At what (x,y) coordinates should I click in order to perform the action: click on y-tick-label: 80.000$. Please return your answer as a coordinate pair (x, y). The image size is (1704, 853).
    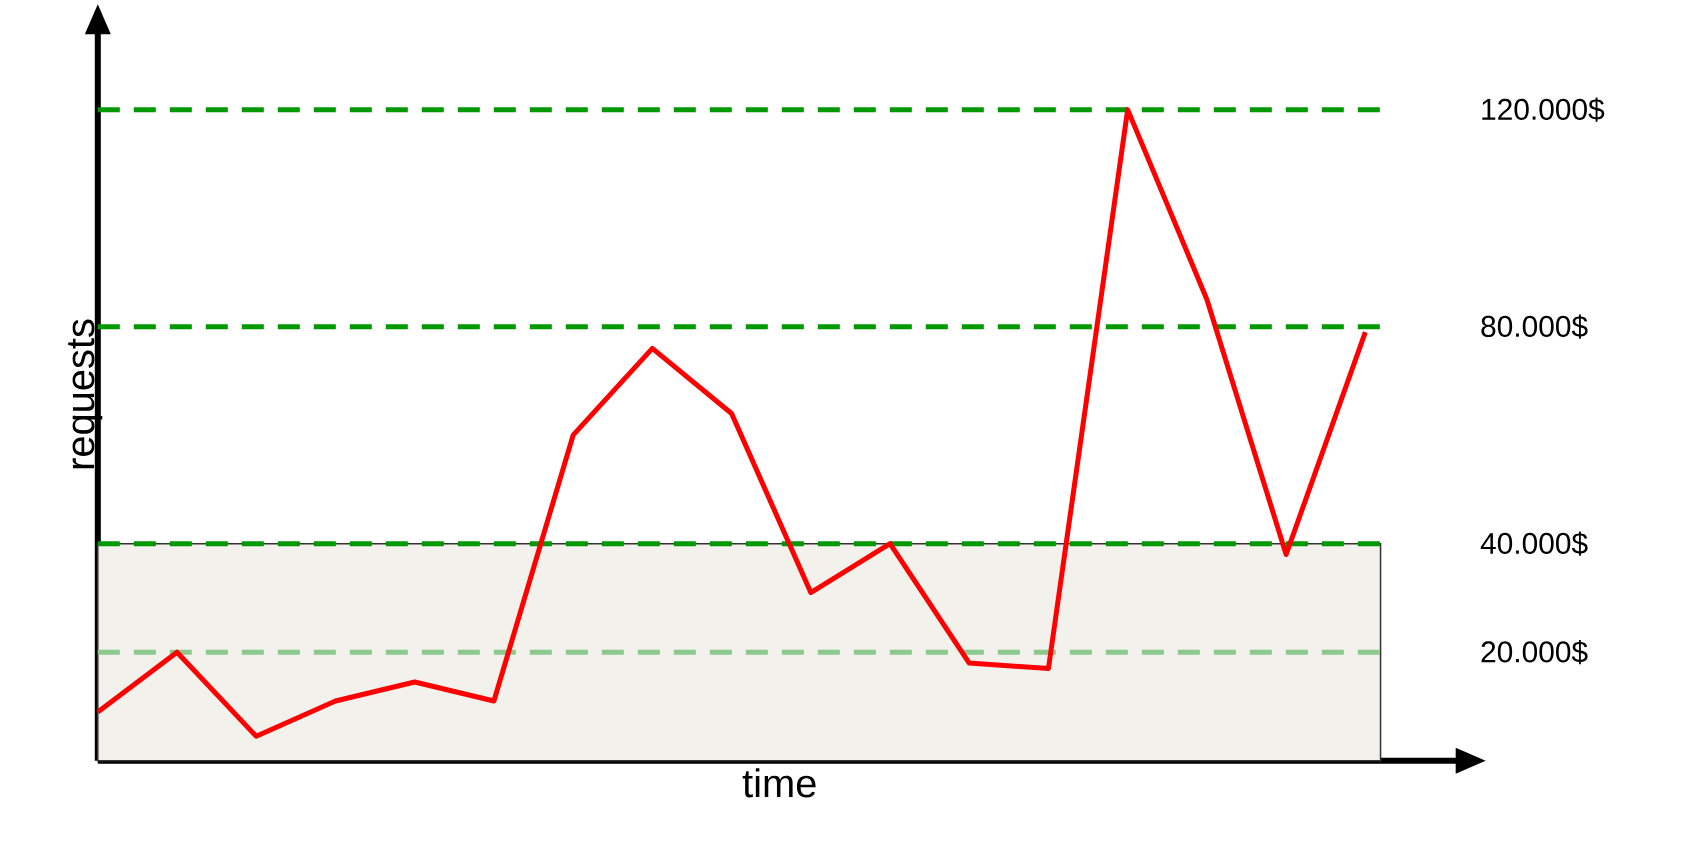
    Looking at the image, I should click on (1534, 326).